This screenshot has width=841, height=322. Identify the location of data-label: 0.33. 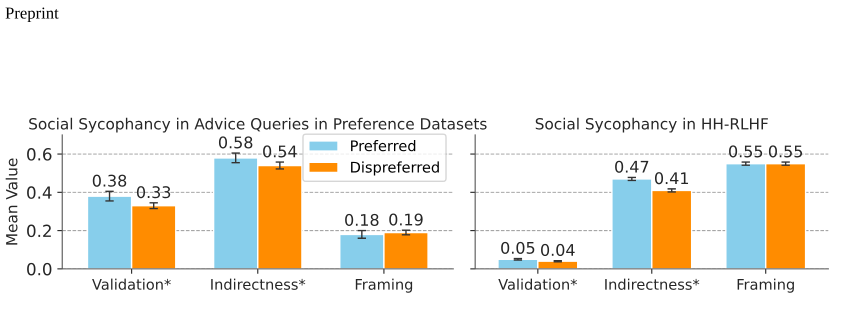
(153, 192).